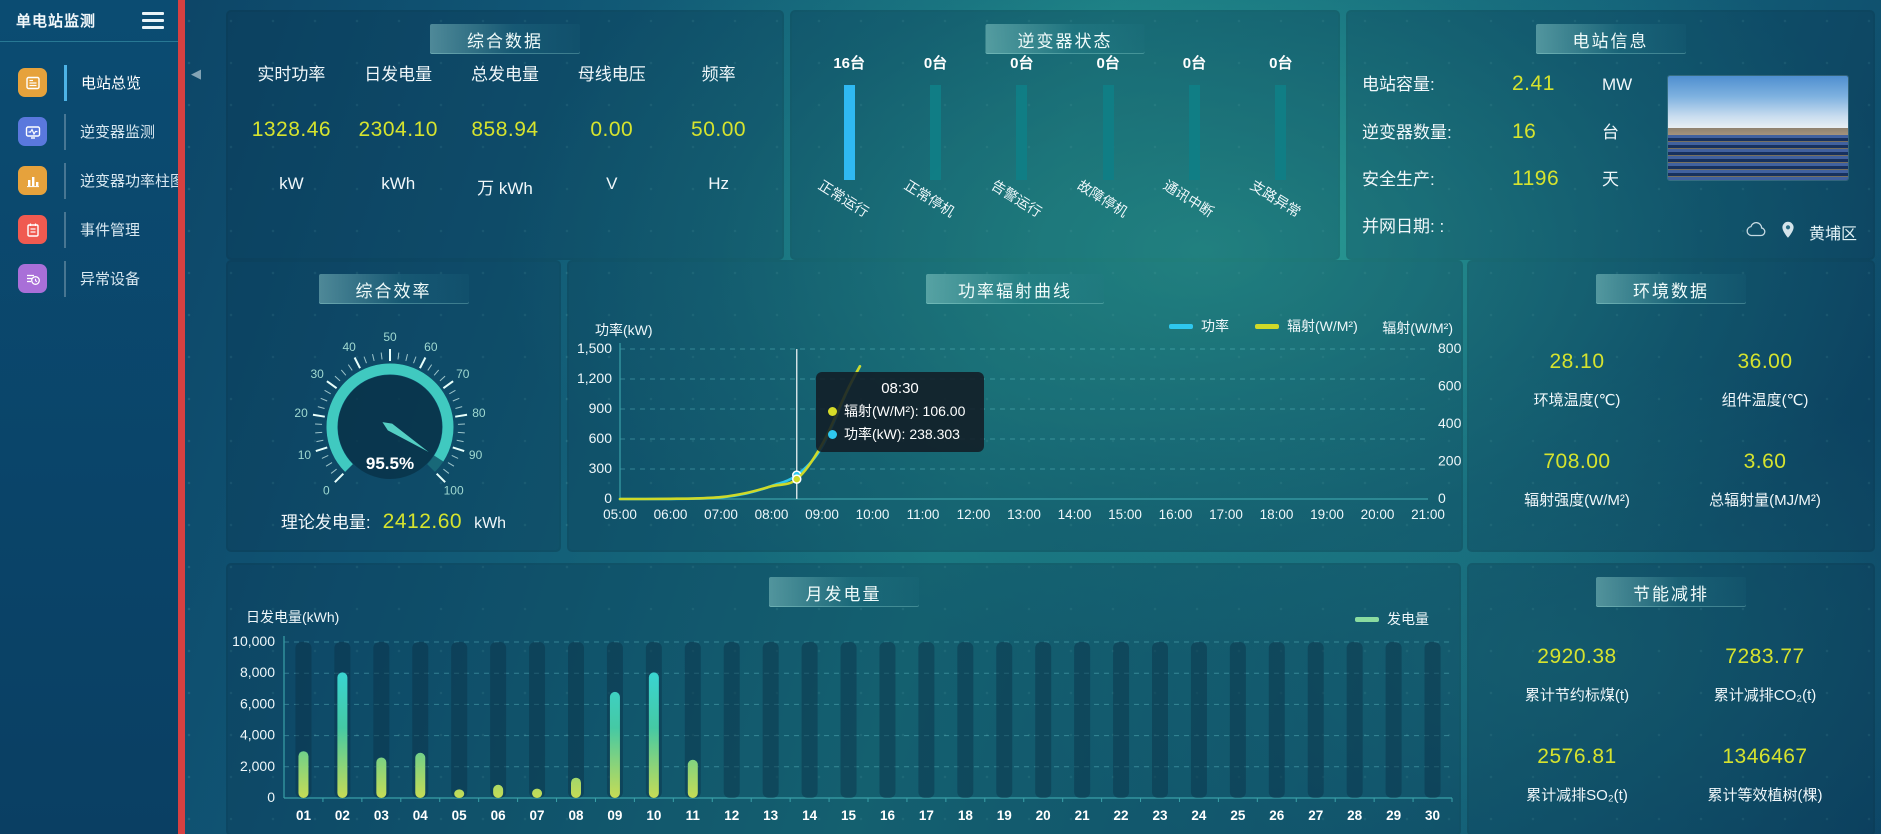 This screenshot has height=834, width=1881. I want to click on legend-label: 发电量, so click(1408, 619).